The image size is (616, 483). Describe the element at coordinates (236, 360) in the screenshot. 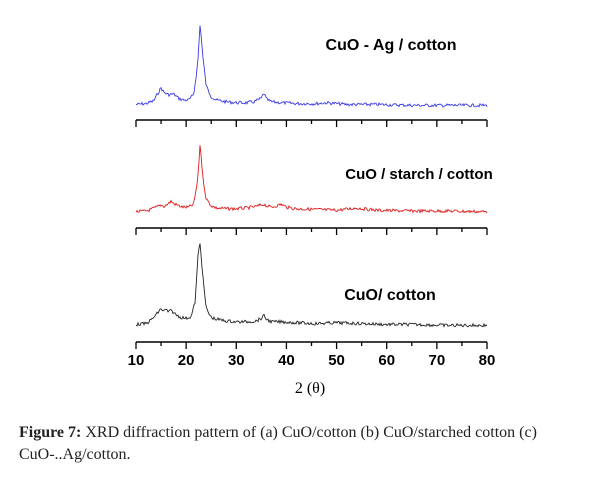

I see `x-tick-label: 30` at that location.